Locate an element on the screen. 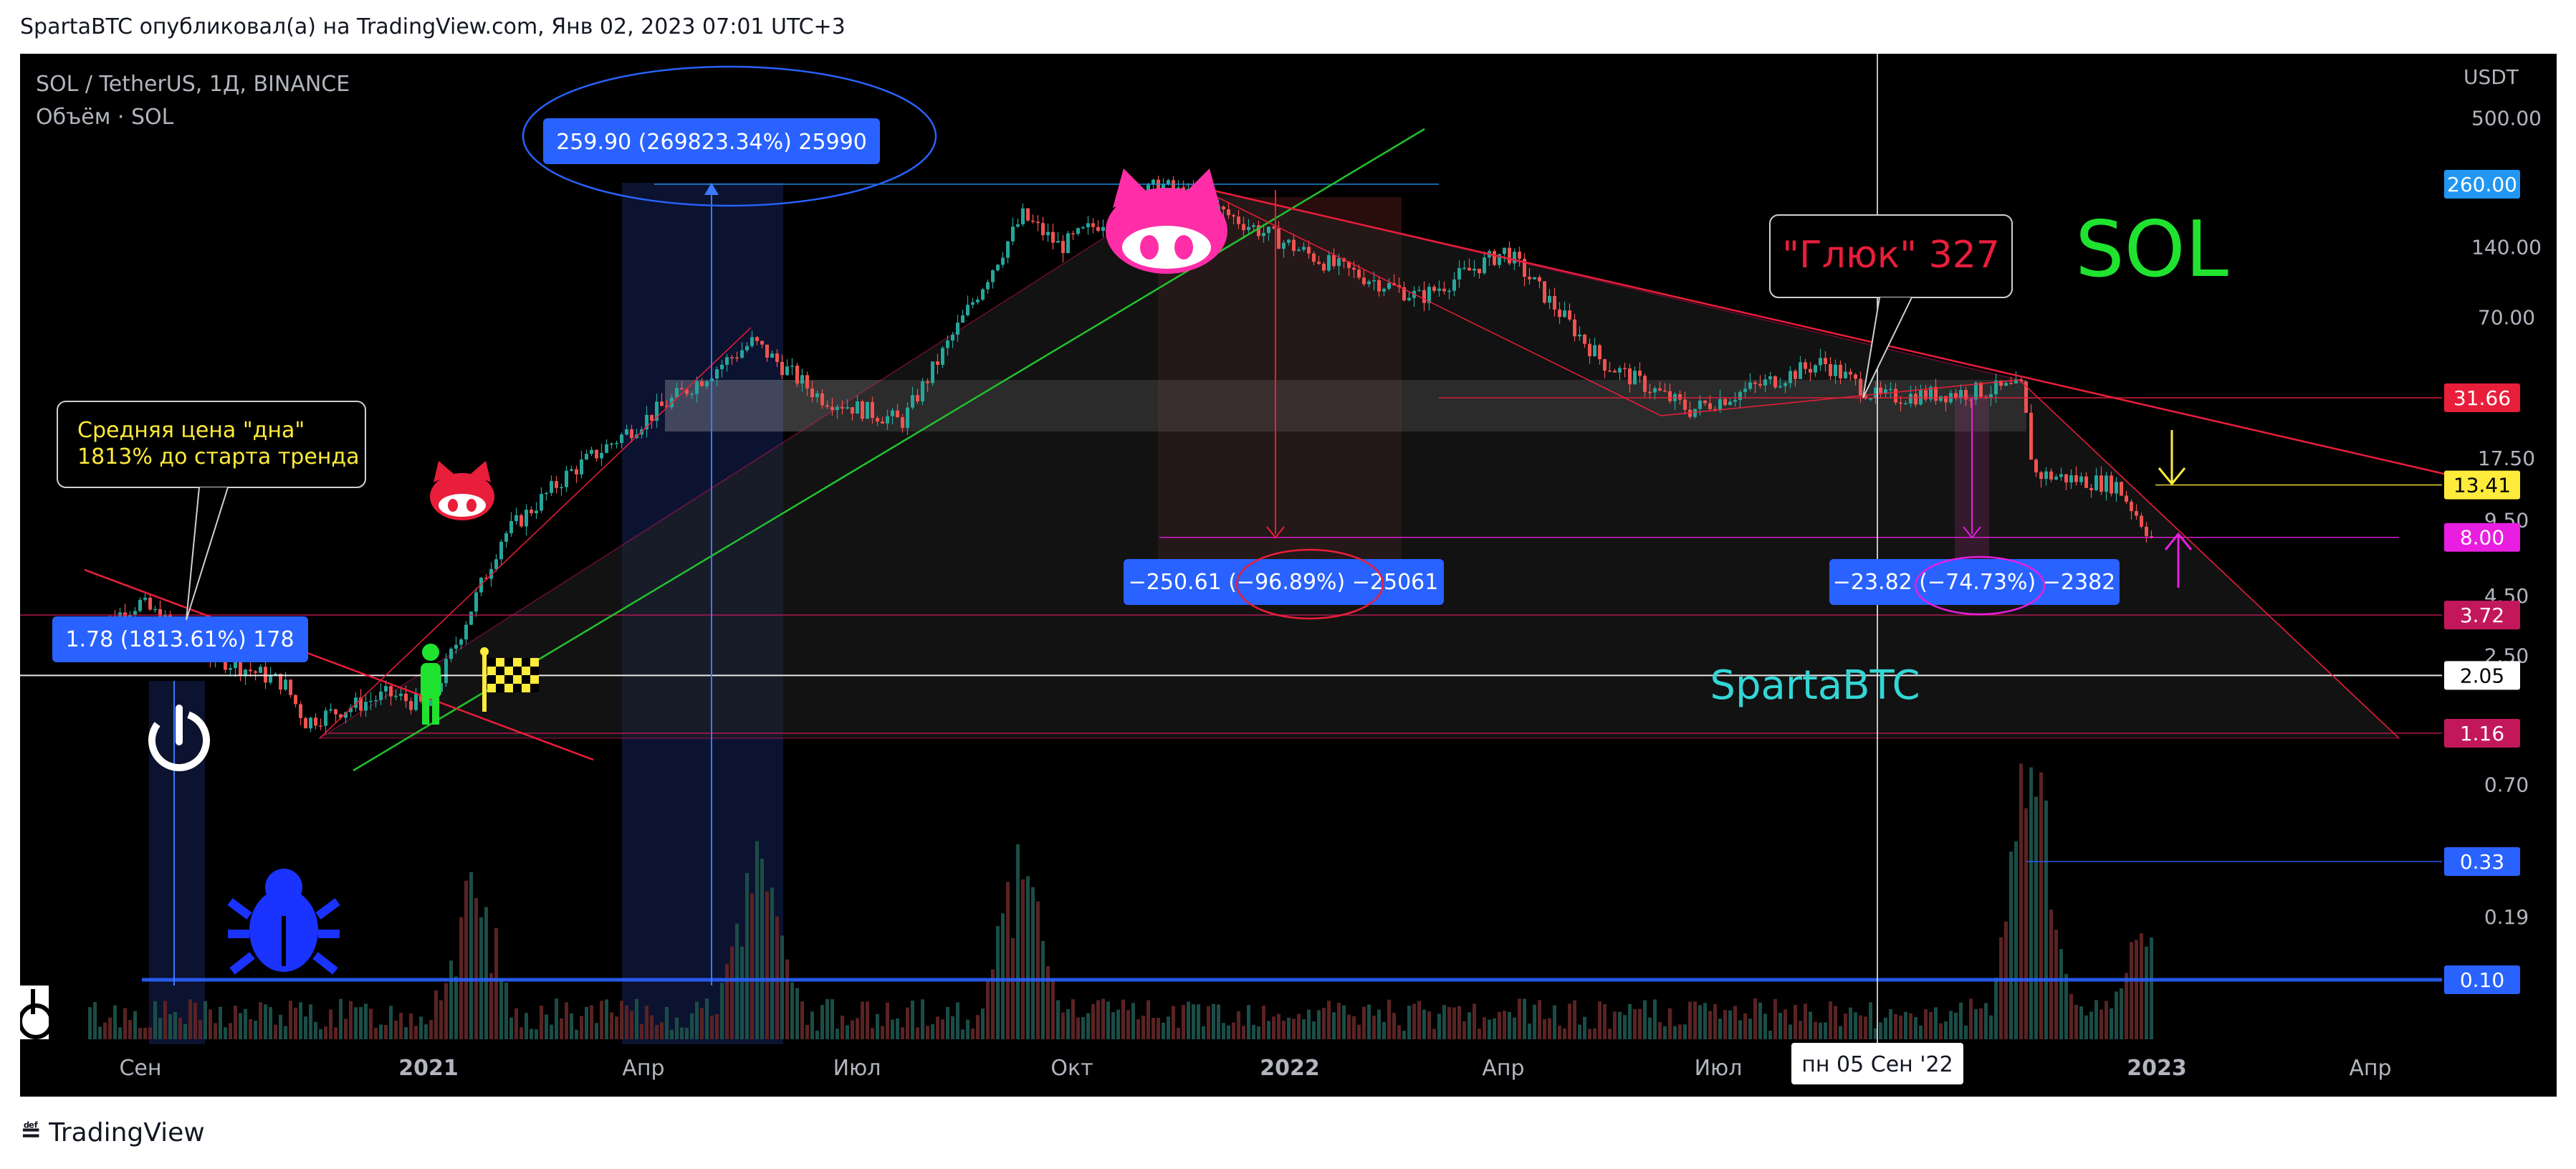 This screenshot has width=2576, height=1169. triangle-right-leg is located at coordinates (2209, 559).